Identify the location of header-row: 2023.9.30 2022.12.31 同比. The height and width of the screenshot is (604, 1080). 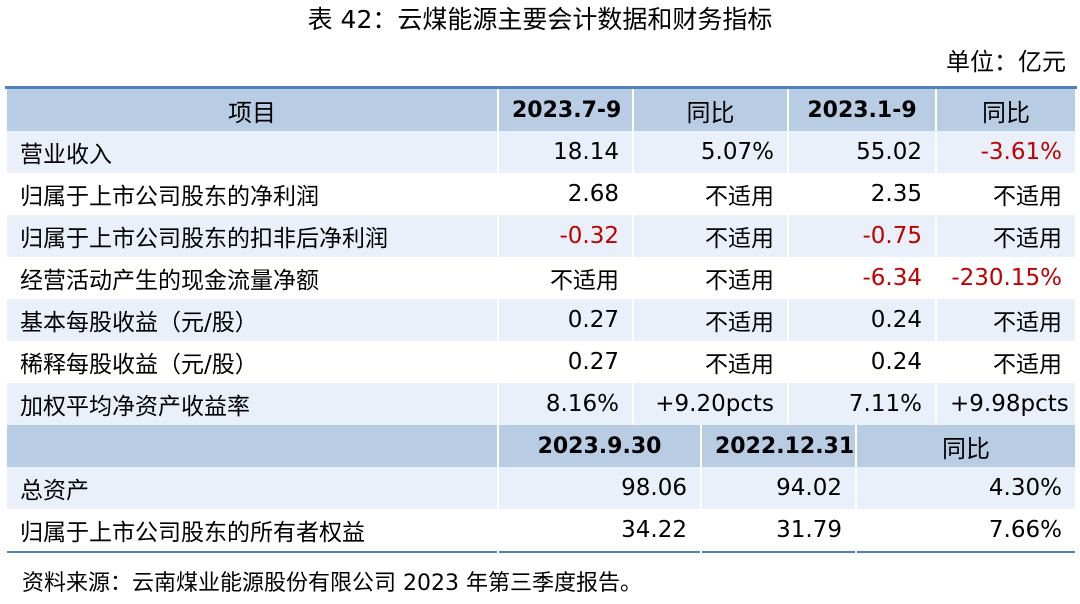
(541, 446).